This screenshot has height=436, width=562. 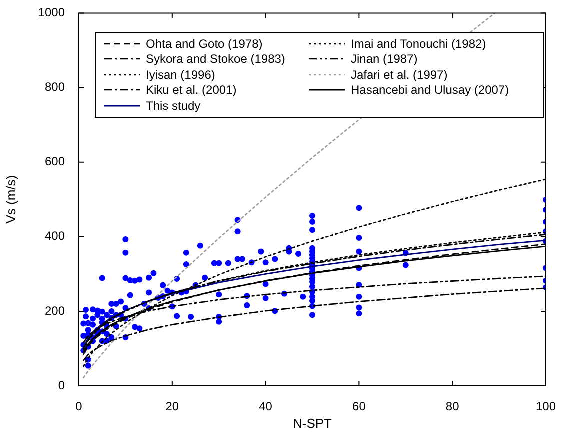 I want to click on legend-label: Hasancebi and Ulusay (2007), so click(x=430, y=90).